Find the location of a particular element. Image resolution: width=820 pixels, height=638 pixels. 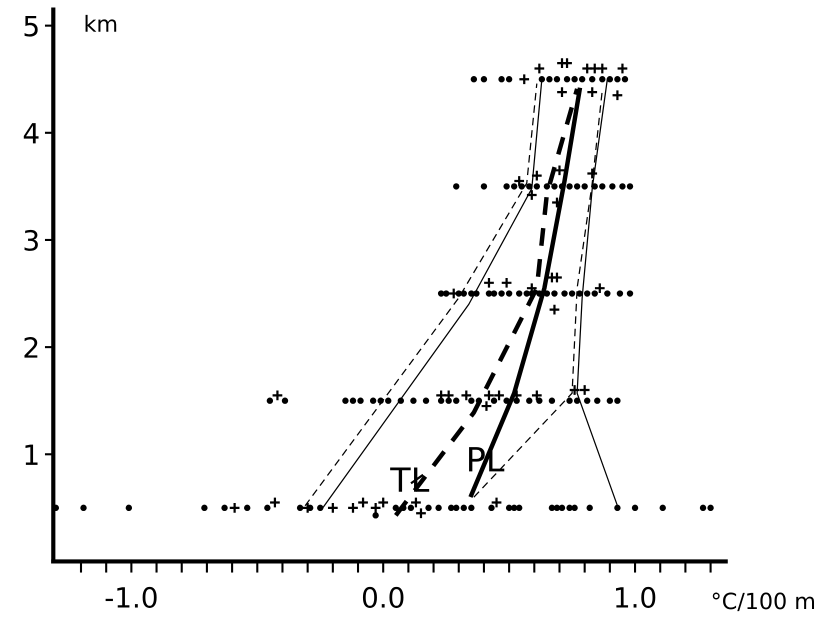

y-tick-label: 5 is located at coordinates (31, 26).